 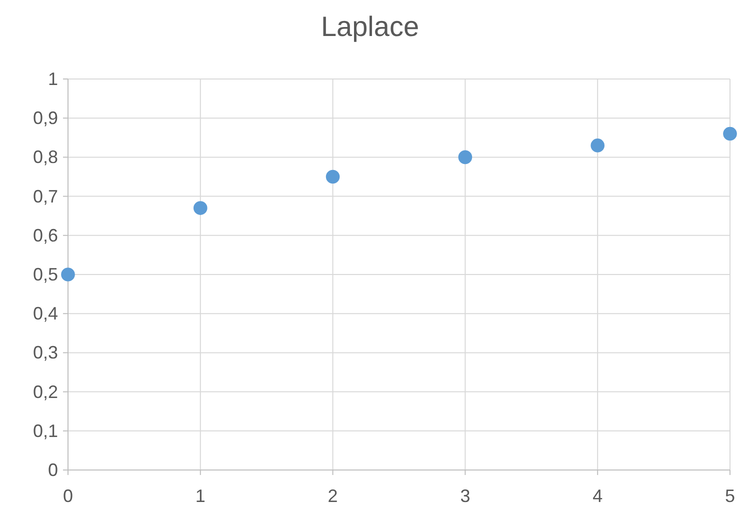 I want to click on y-tick-label: 0, so click(x=53, y=470).